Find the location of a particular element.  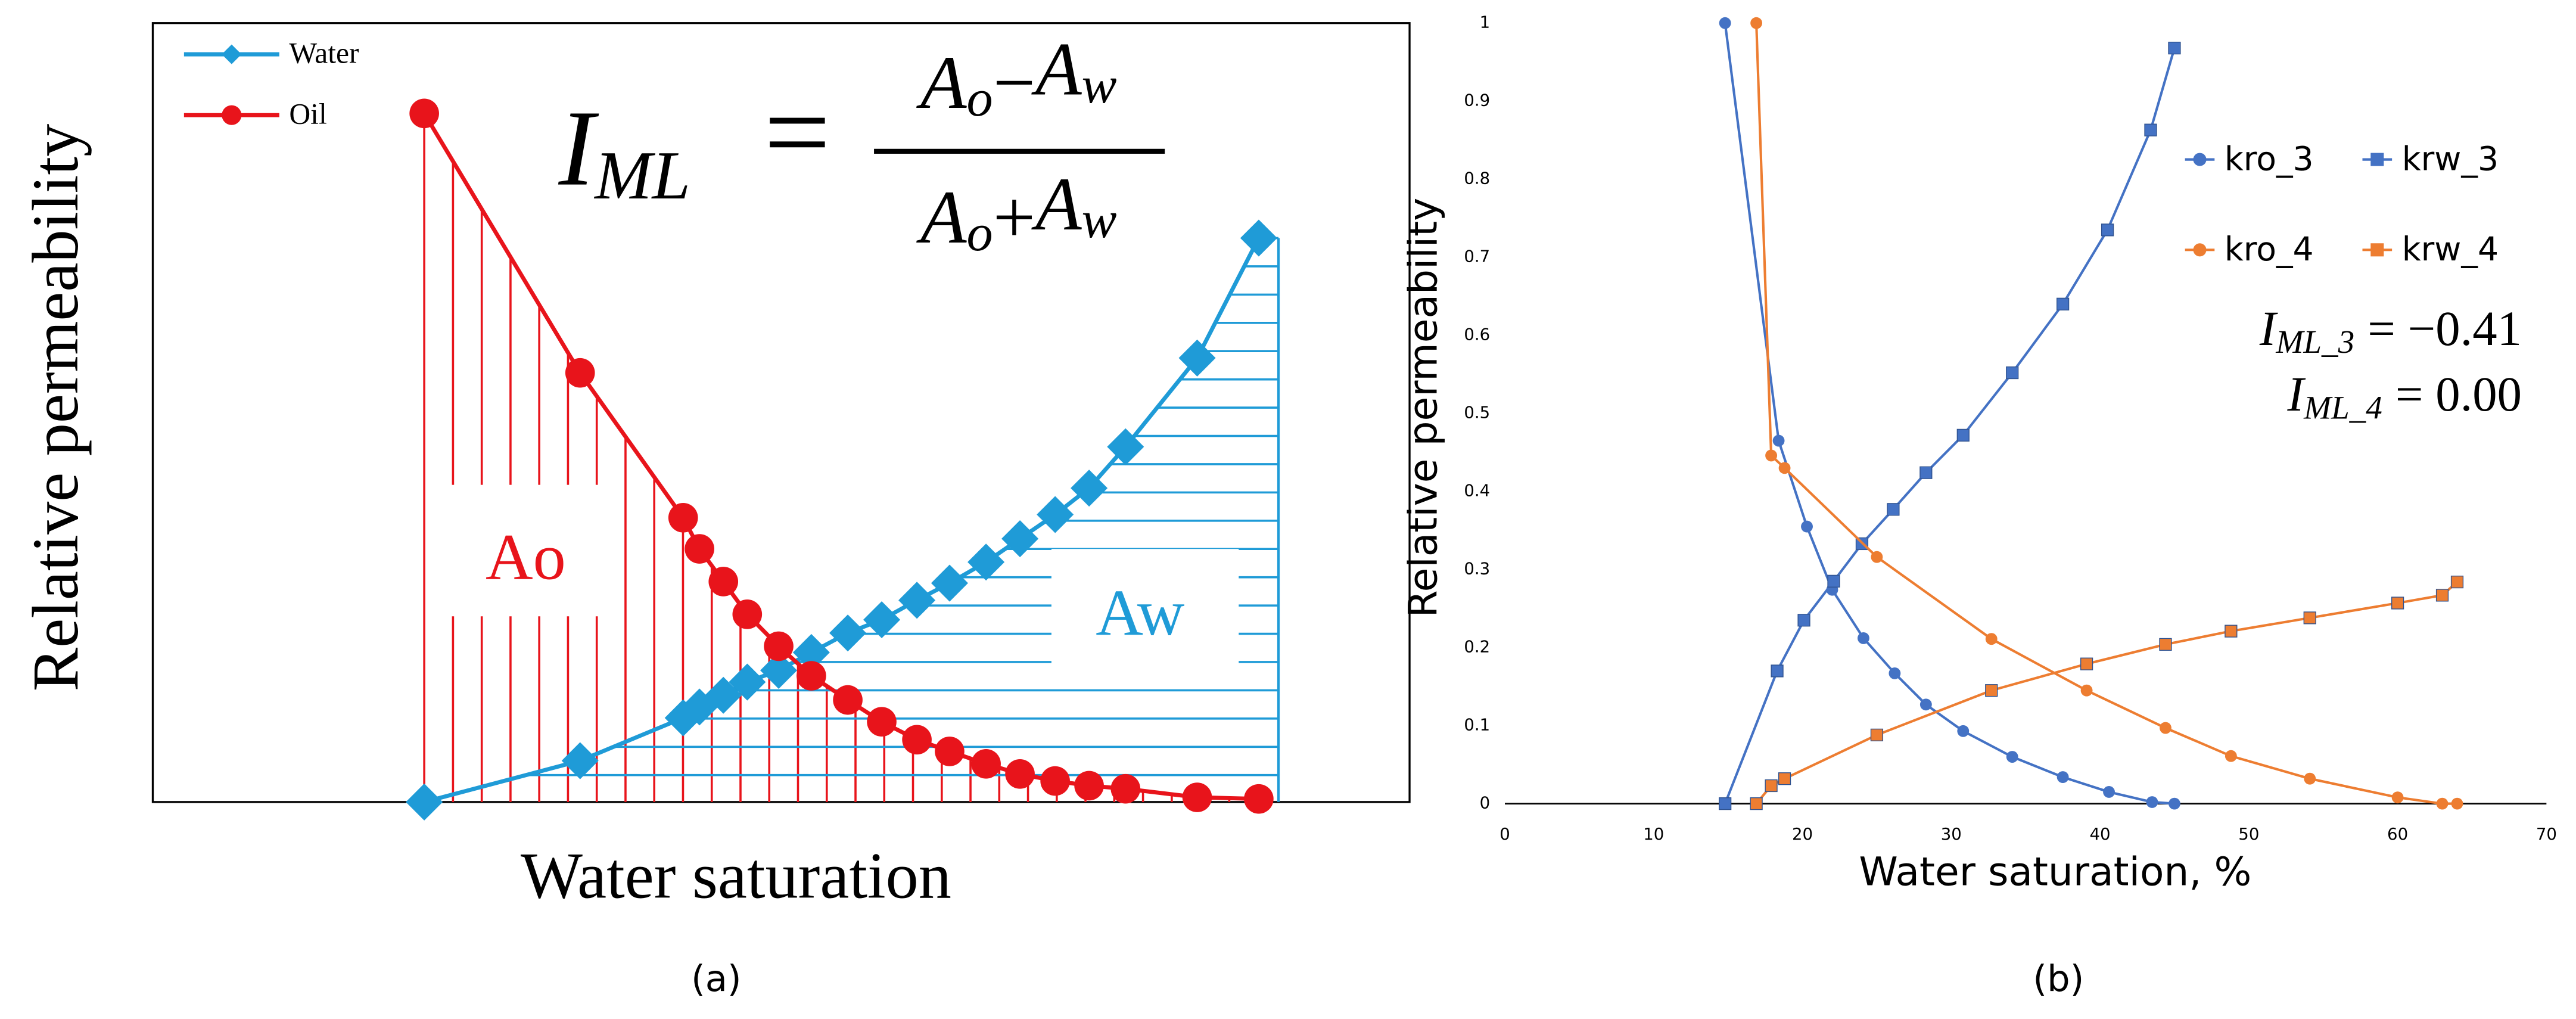

x-tick-label: 70 is located at coordinates (2546, 834).